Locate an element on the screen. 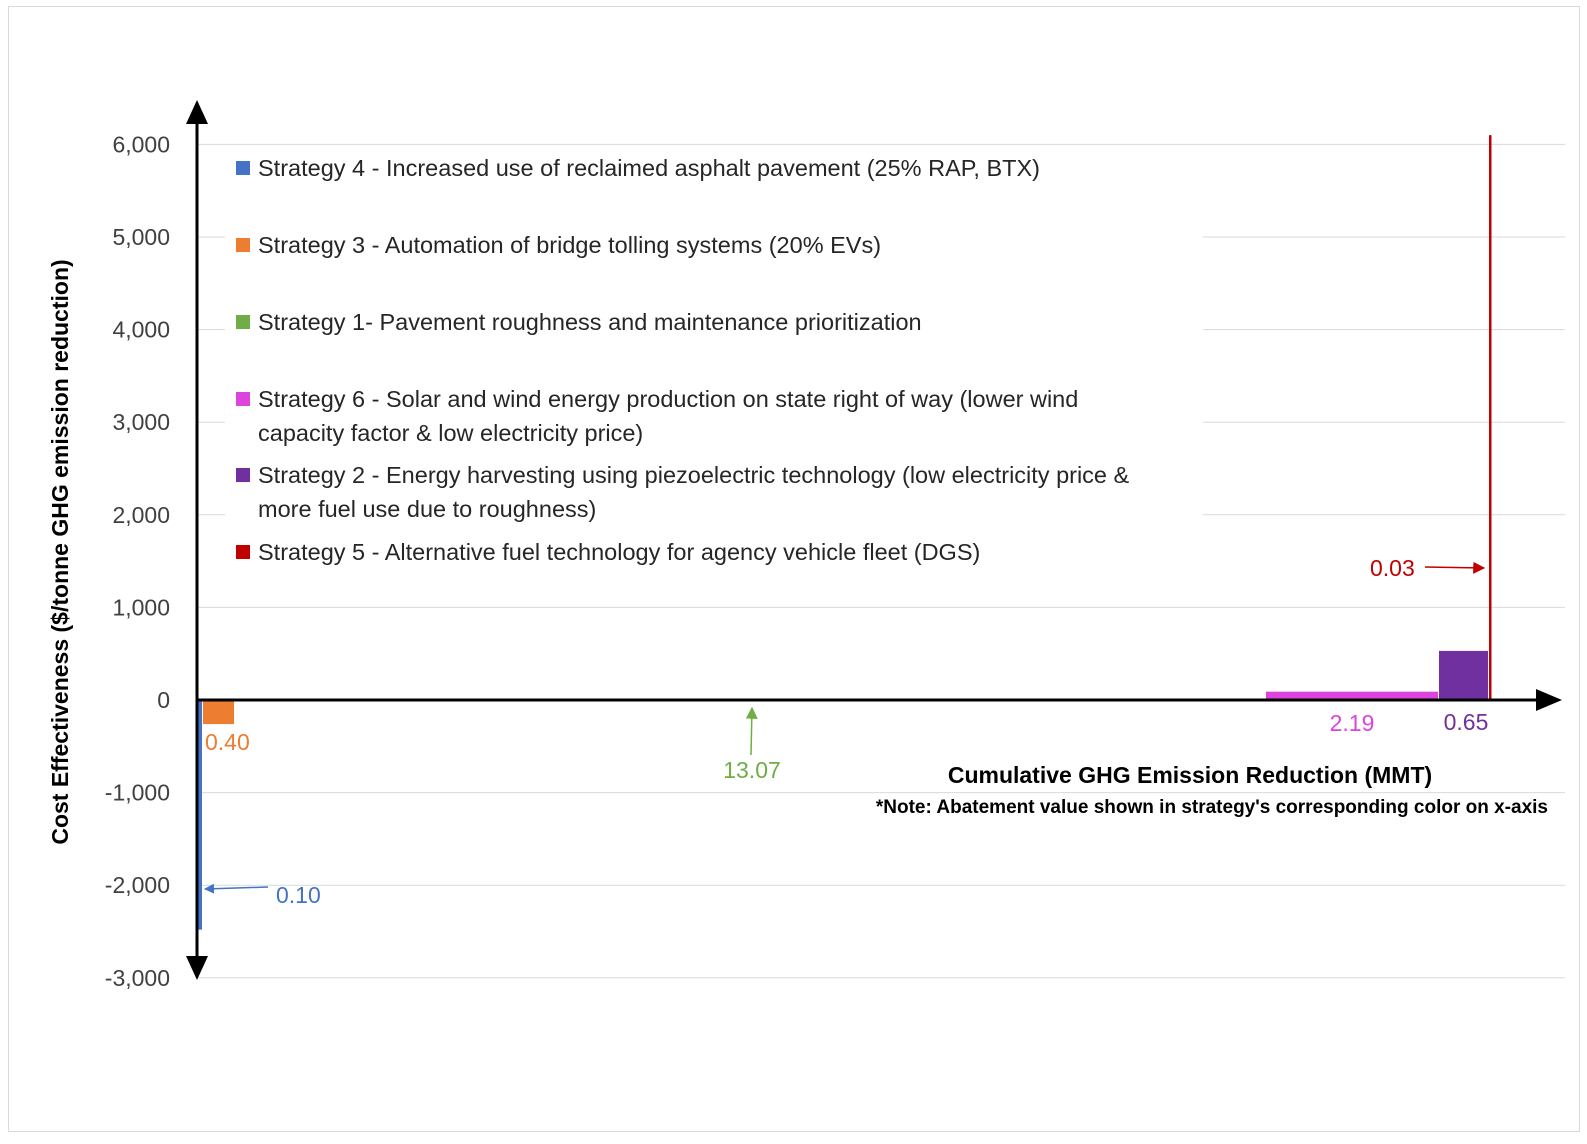 This screenshot has width=1587, height=1144. y-tick-label: 3,000 is located at coordinates (141, 422).